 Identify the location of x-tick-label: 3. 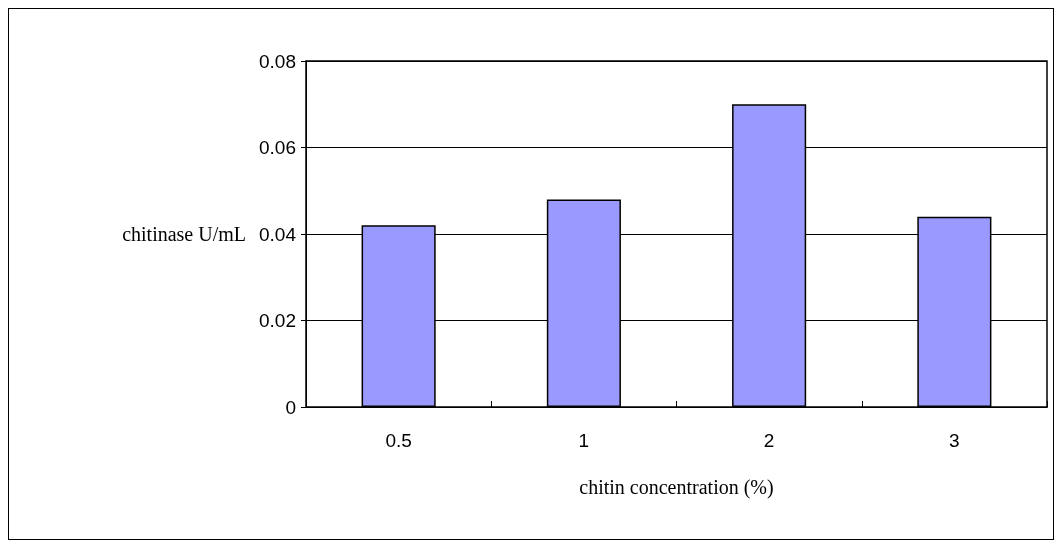
(954, 440).